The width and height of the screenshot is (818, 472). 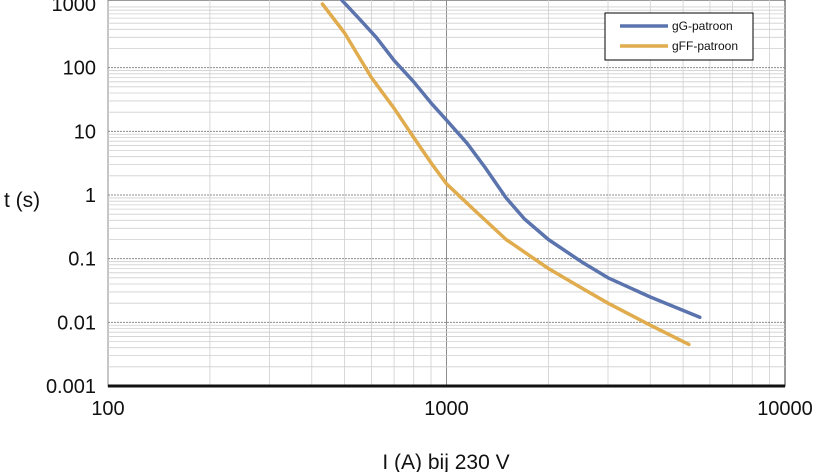 I want to click on x-tick-label: 1000, so click(x=446, y=409).